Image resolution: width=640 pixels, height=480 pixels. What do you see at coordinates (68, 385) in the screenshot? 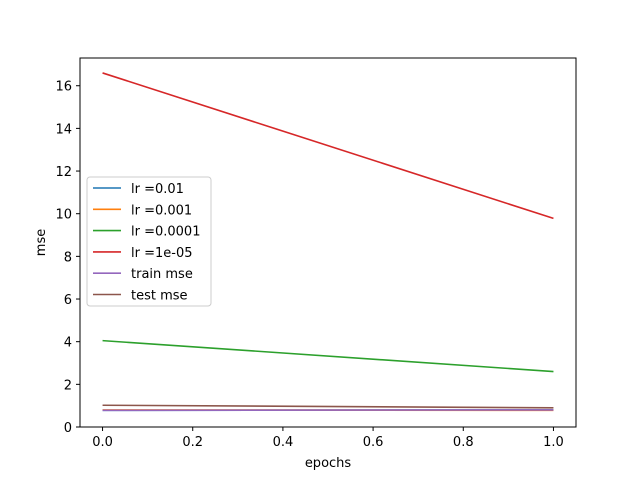
I see `y-tick-label: 2` at bounding box center [68, 385].